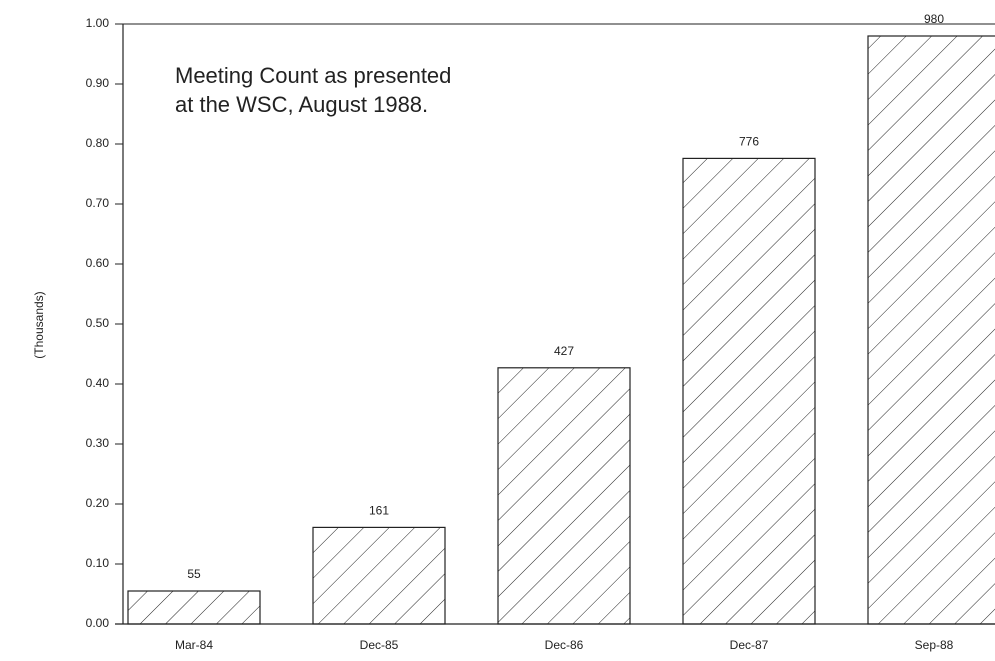  I want to click on annotation: at the WSC, August 1988., so click(301, 104).